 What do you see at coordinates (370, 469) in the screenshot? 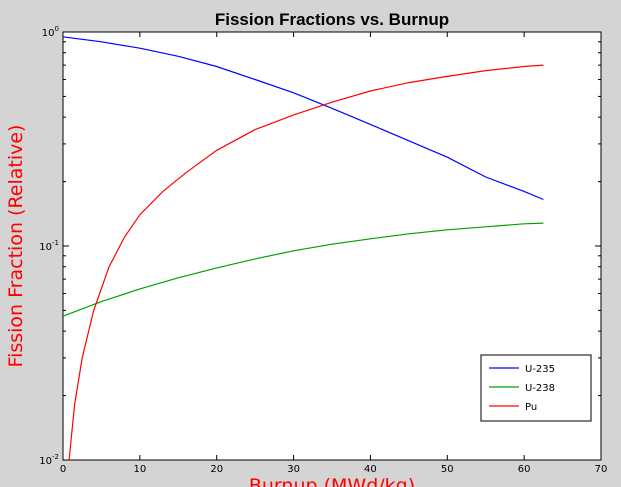
I see `x-tick-label: 40` at bounding box center [370, 469].